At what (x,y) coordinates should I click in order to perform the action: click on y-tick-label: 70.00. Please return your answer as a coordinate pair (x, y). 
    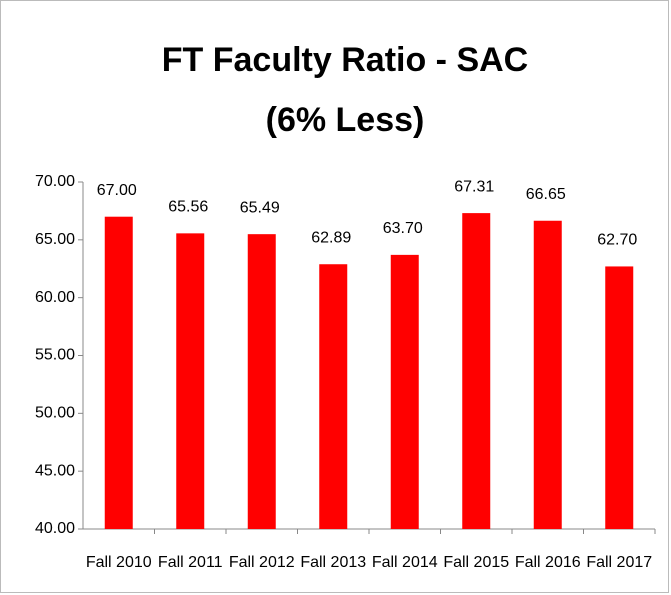
    Looking at the image, I should click on (55, 181).